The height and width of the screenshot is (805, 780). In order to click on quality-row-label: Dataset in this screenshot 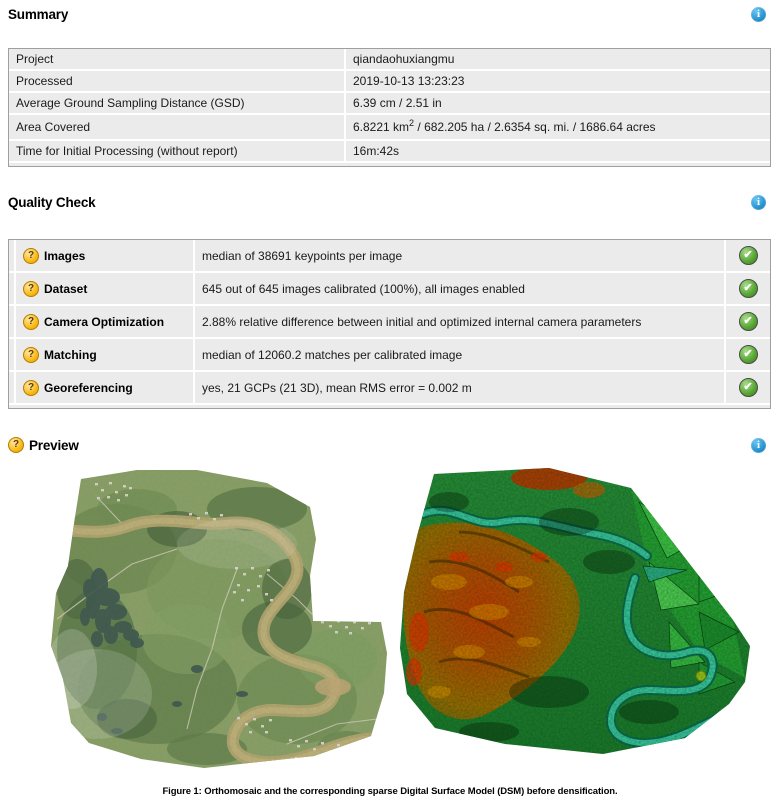, I will do `click(66, 288)`.